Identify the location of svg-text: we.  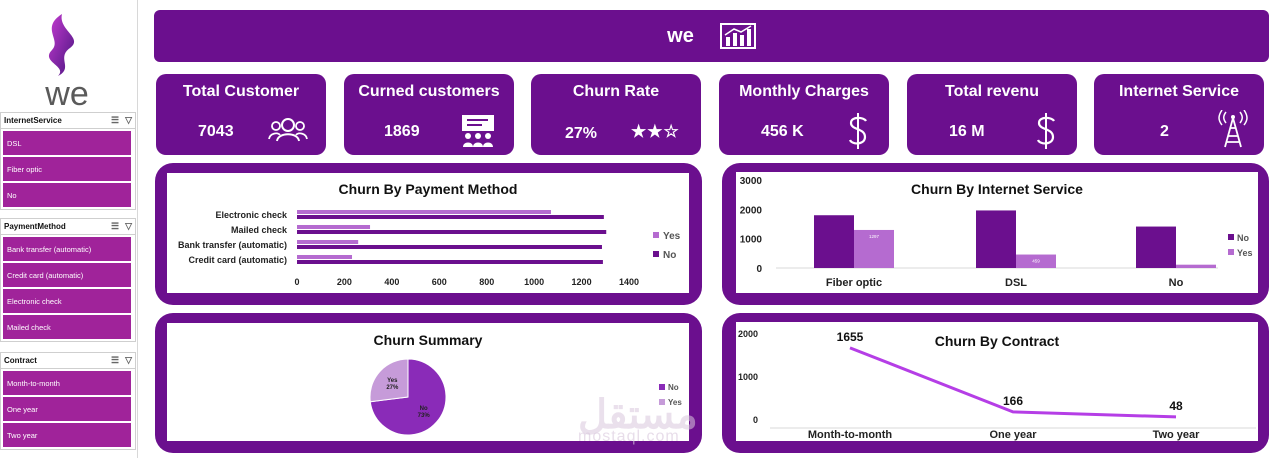
(66, 92).